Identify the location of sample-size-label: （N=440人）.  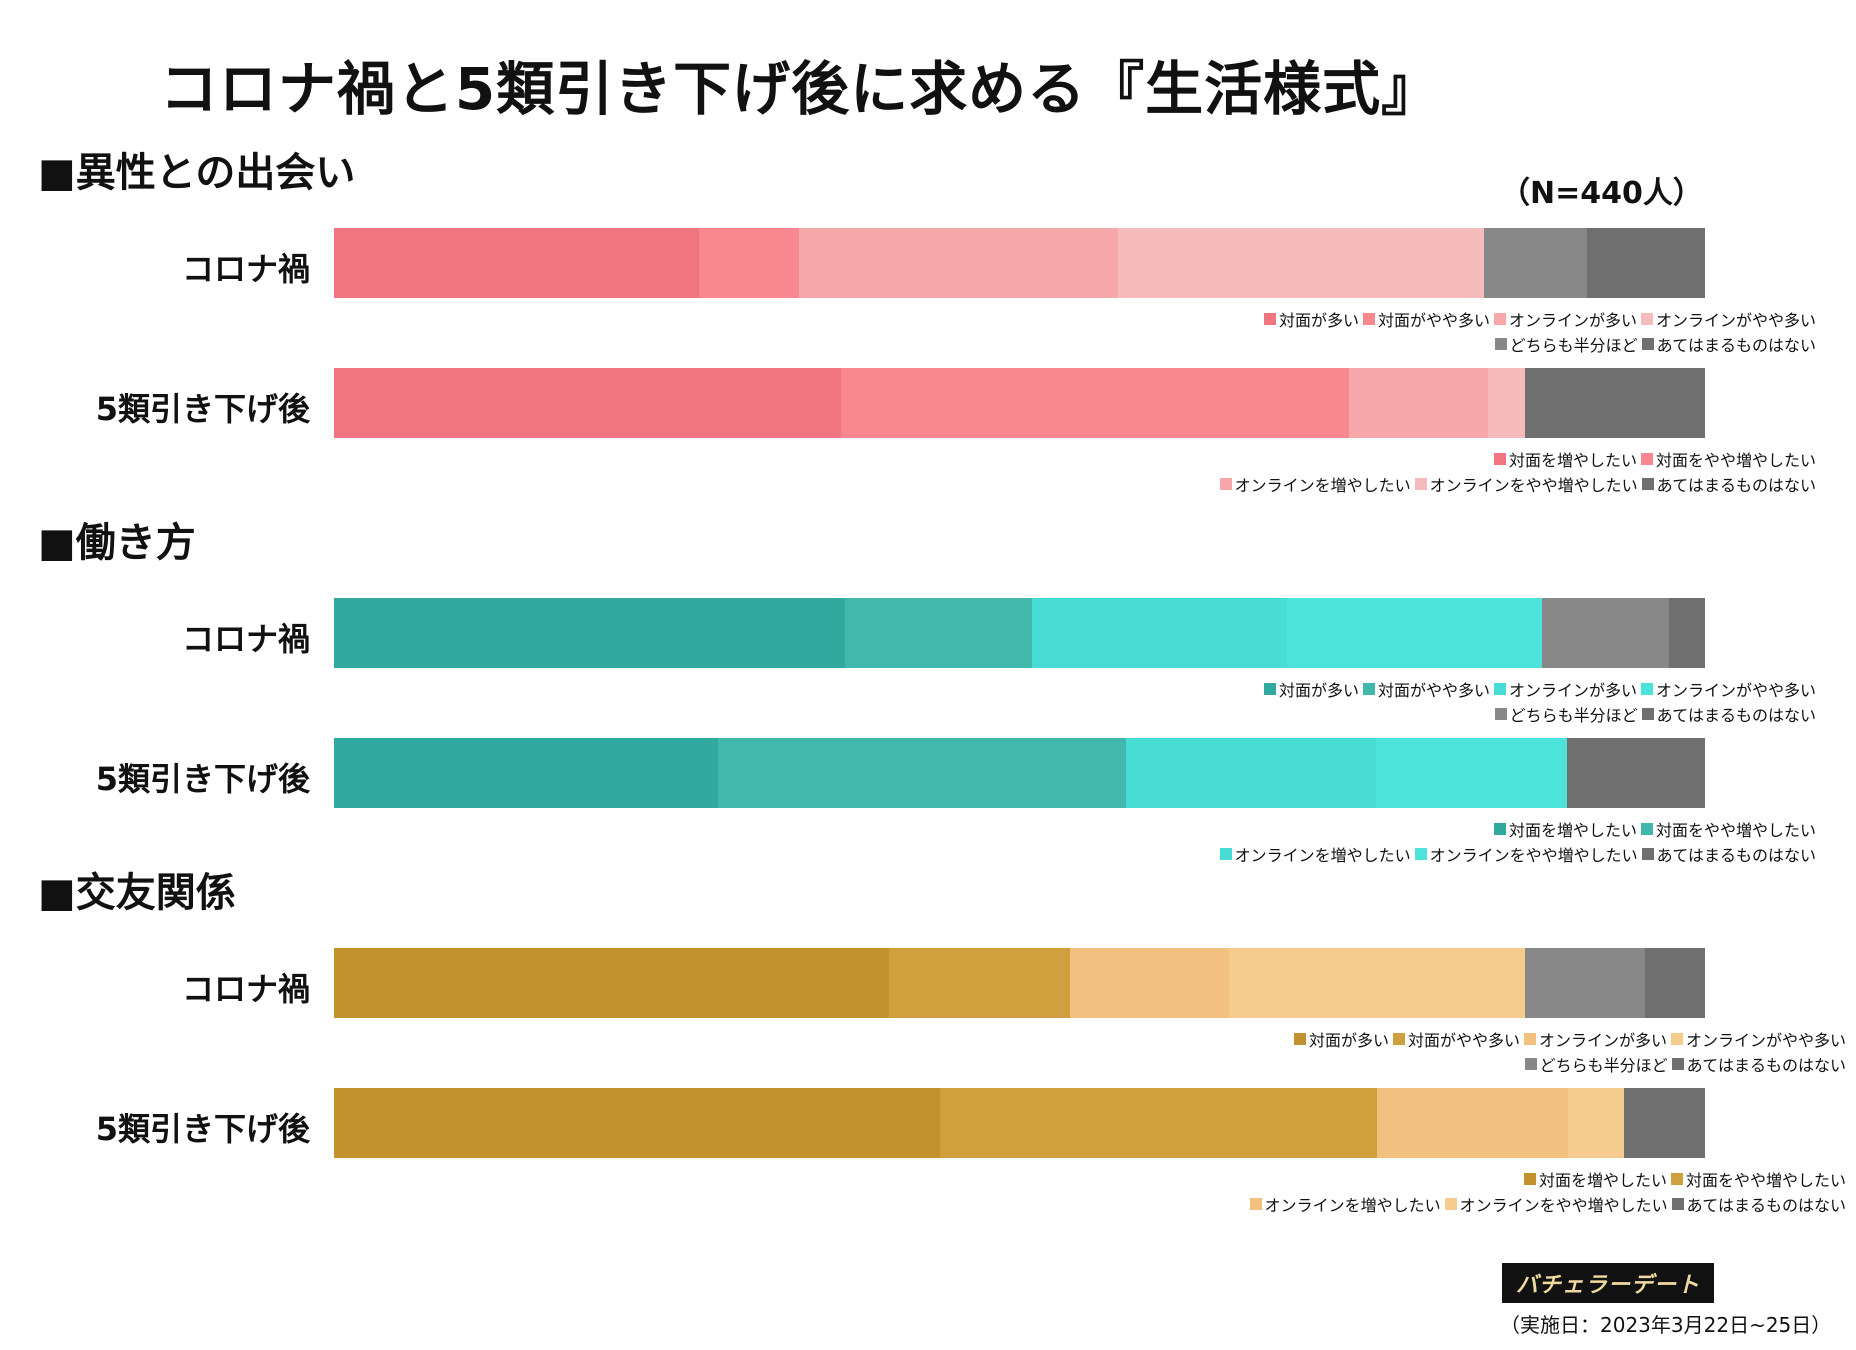
(1601, 193).